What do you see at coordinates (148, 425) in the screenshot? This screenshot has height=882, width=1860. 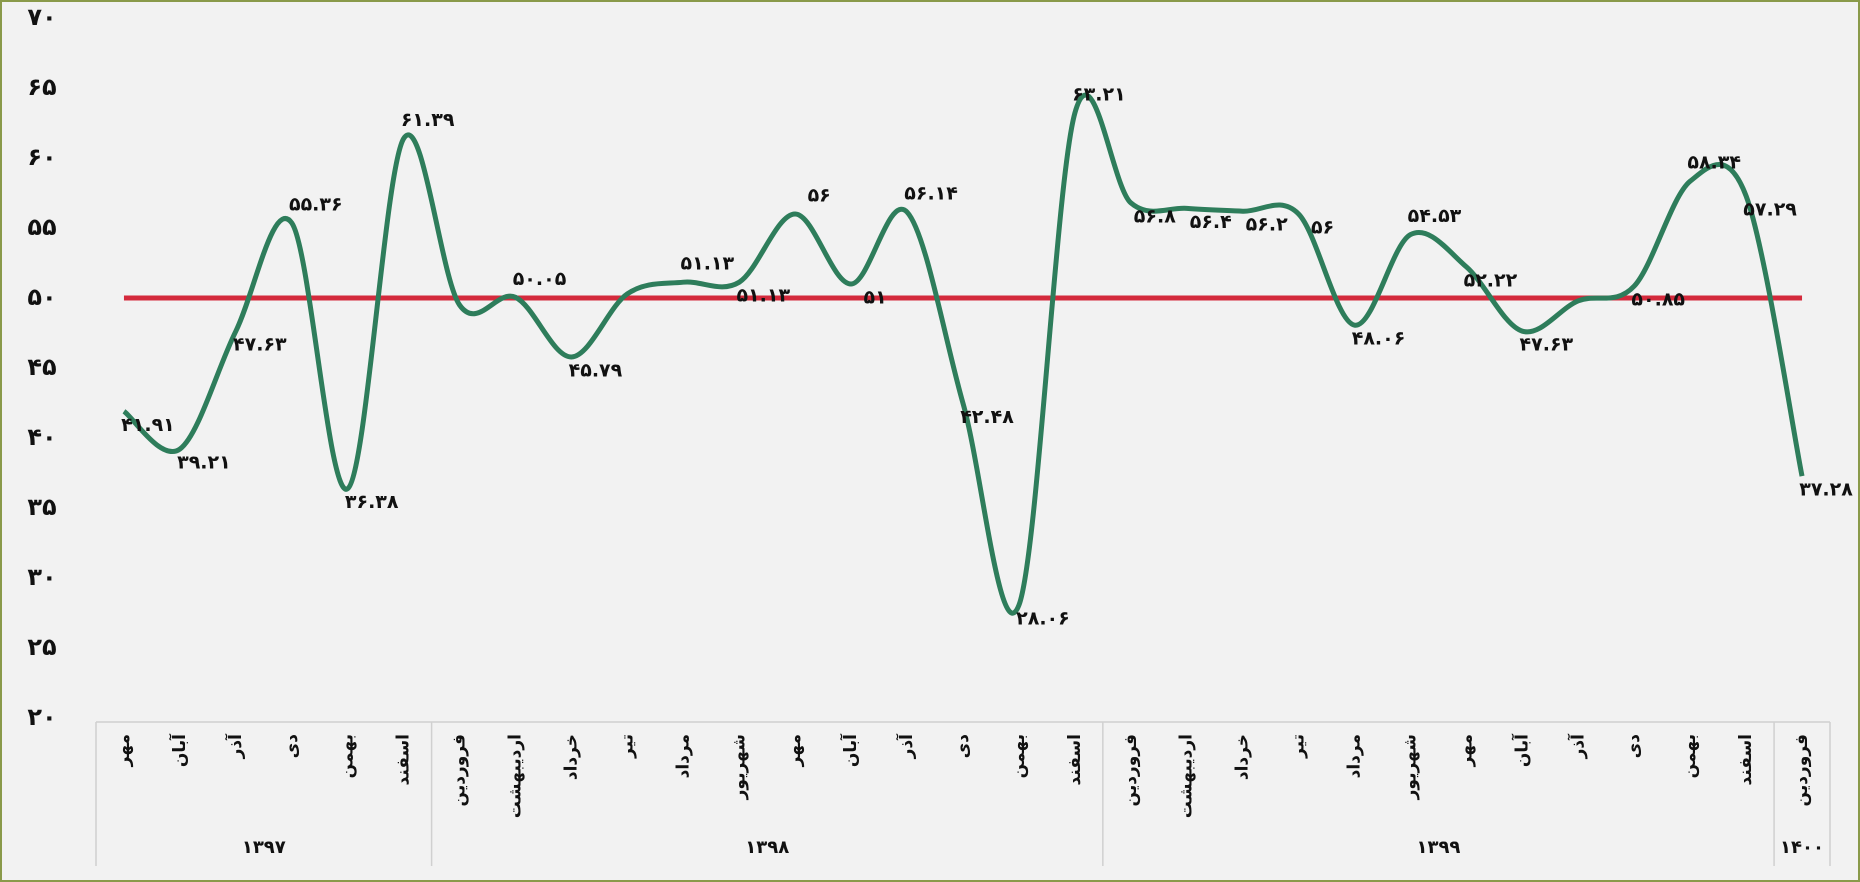 I see `data-label: ۴۱.۹۱` at bounding box center [148, 425].